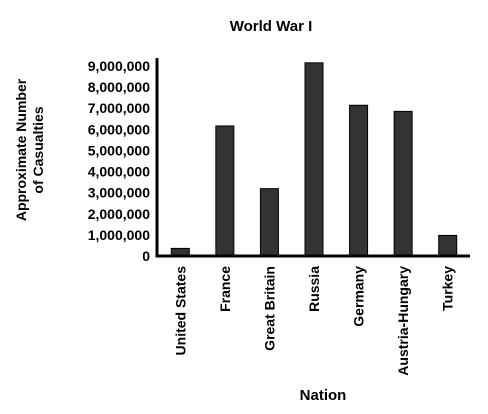  Describe the element at coordinates (403, 321) in the screenshot. I see `x-tick-label: Austria-Hungary` at that location.